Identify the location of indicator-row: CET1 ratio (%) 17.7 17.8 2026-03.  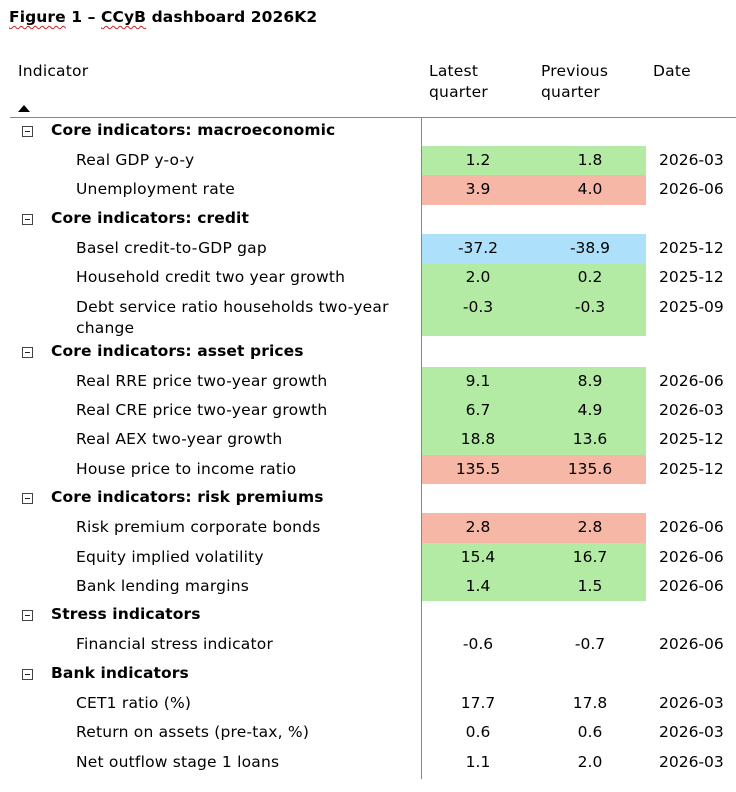
(368, 703).